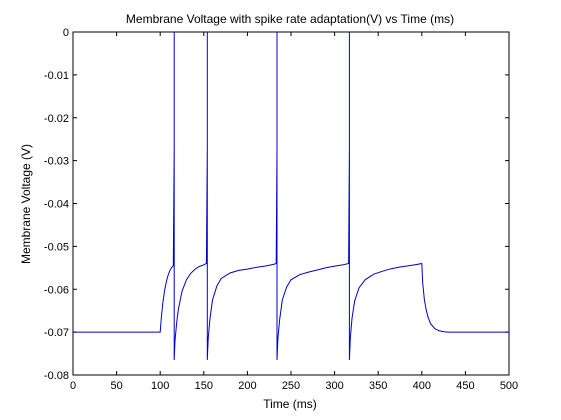 The width and height of the screenshot is (561, 420). I want to click on y-tick-label: -0.02, so click(56, 119).